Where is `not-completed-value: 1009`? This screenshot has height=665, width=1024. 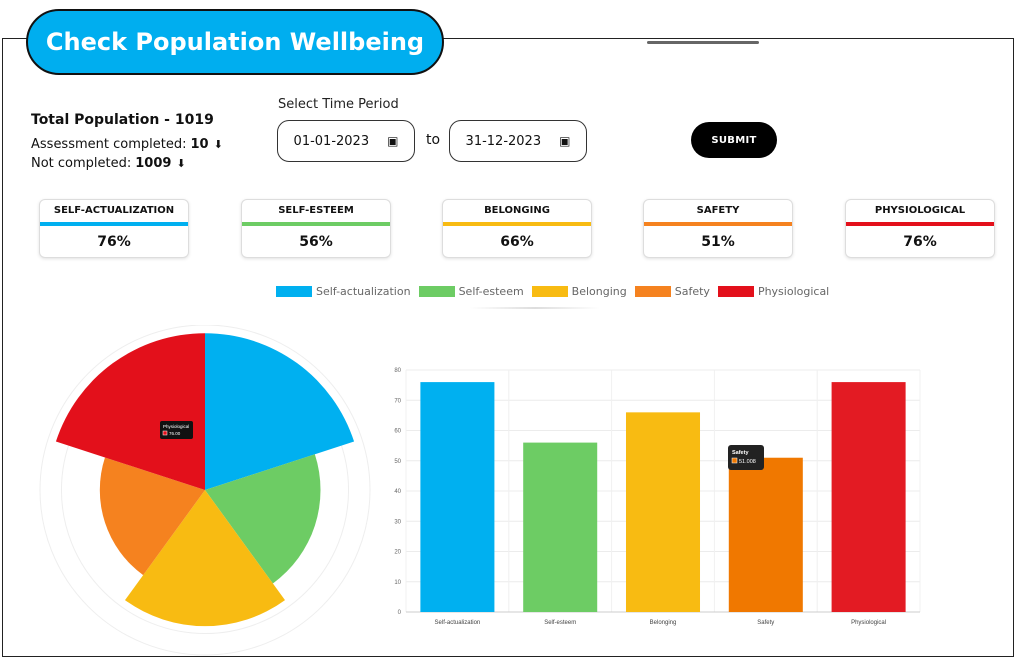
not-completed-value: 1009 is located at coordinates (153, 163).